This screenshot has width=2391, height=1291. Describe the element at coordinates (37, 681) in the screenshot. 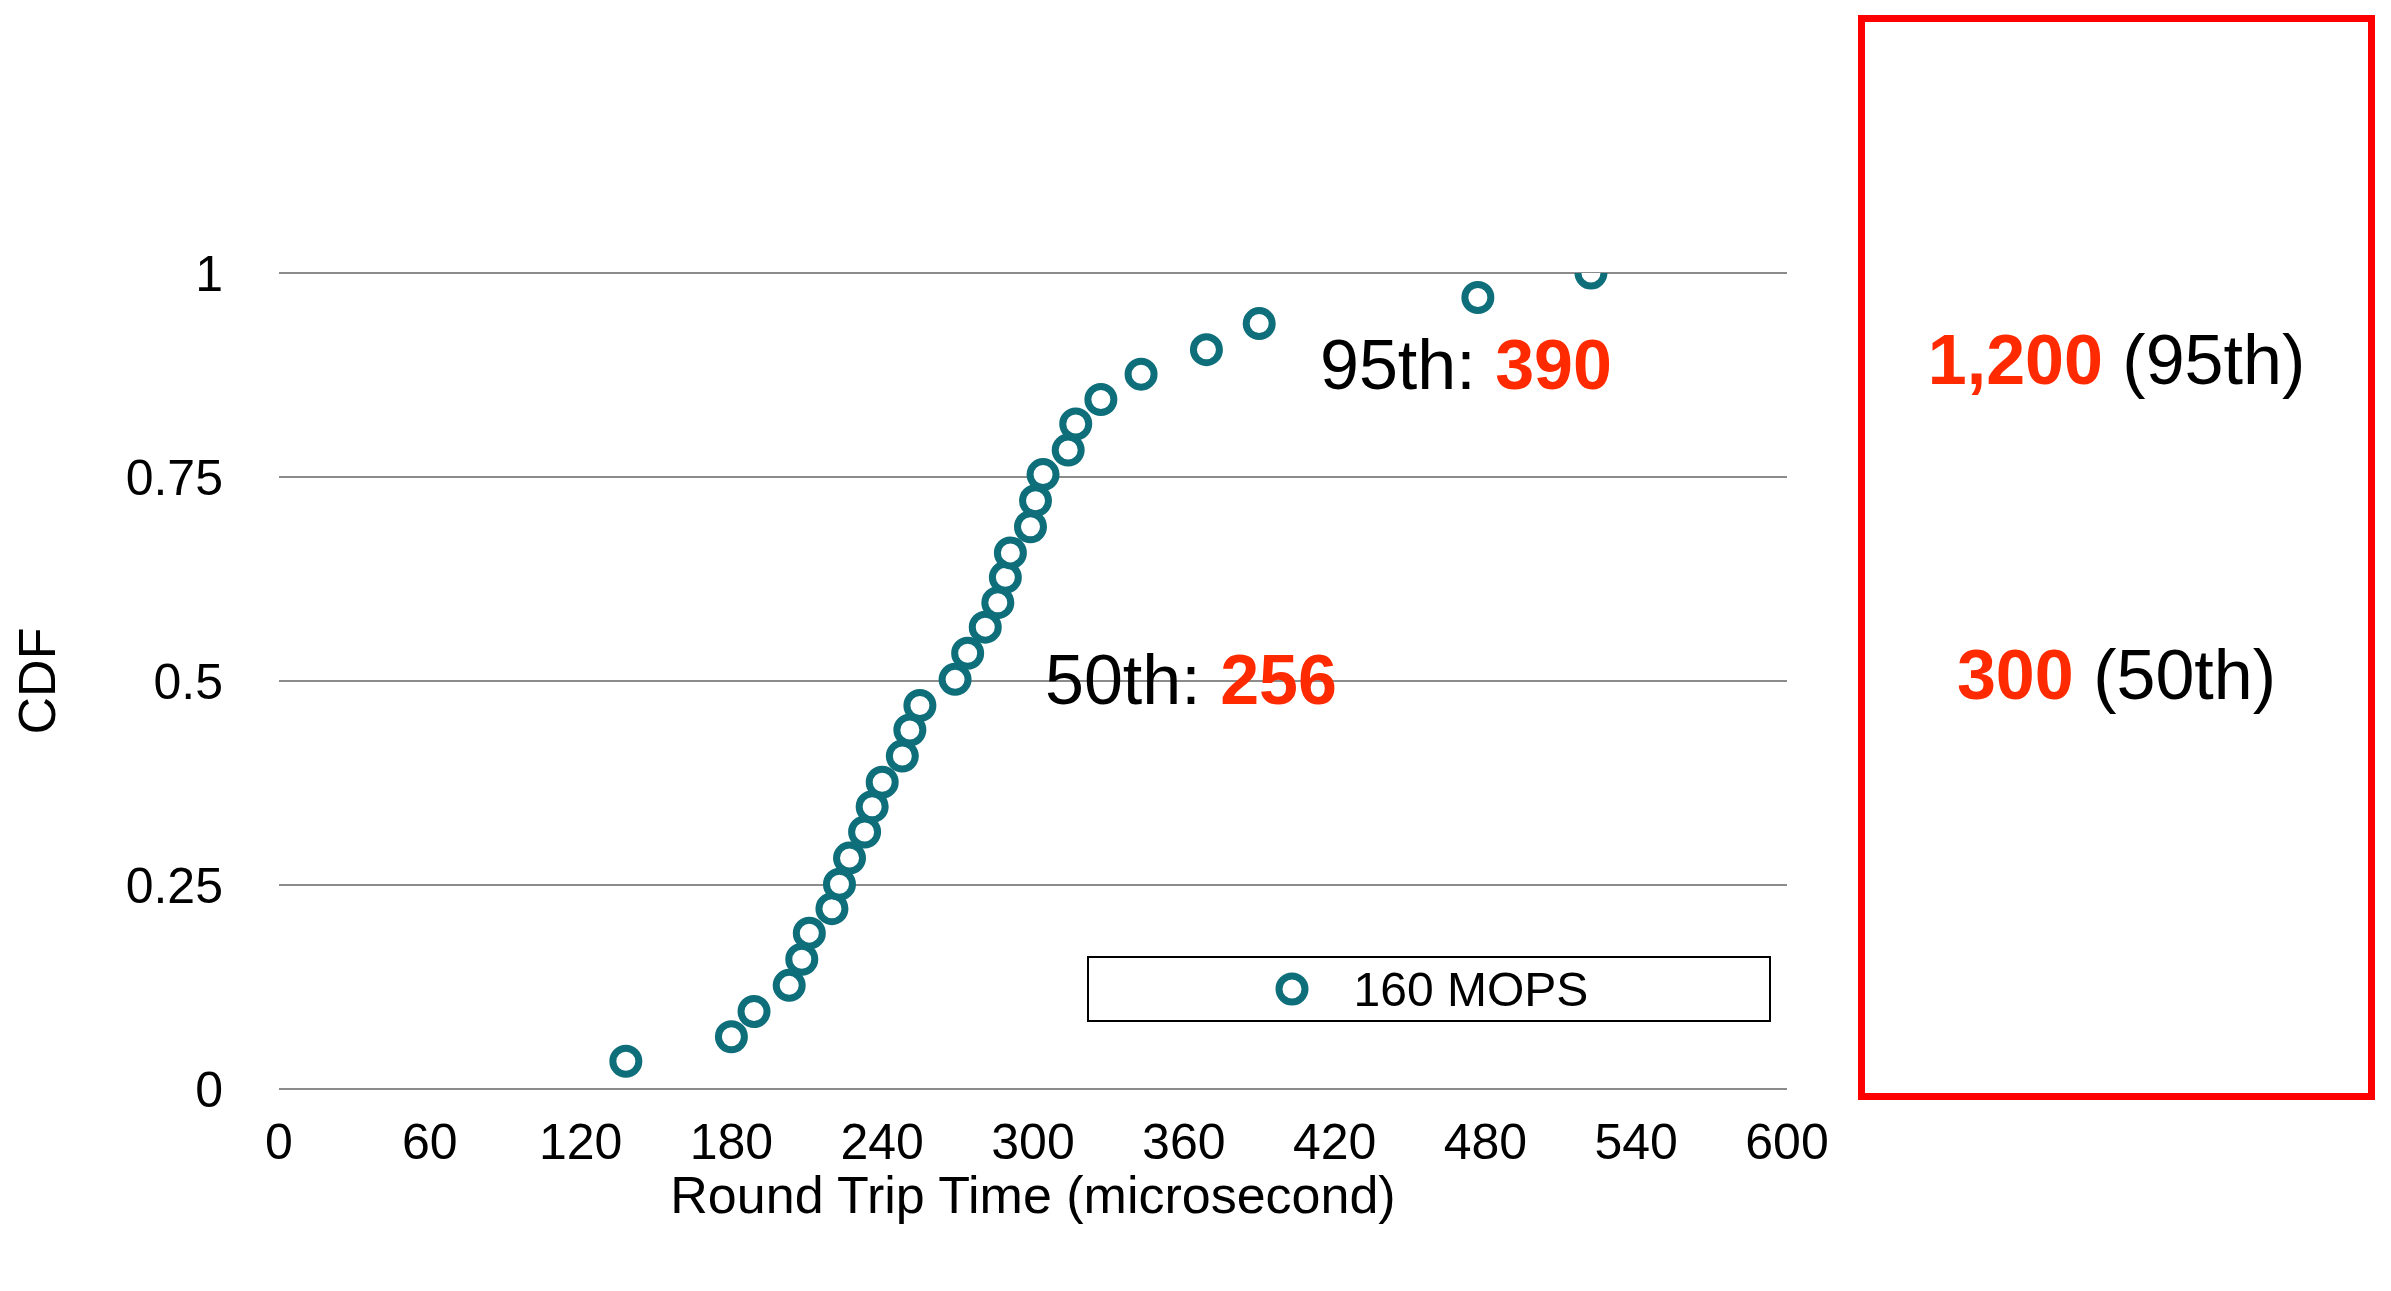

I see `y-axis-title: CDF` at that location.